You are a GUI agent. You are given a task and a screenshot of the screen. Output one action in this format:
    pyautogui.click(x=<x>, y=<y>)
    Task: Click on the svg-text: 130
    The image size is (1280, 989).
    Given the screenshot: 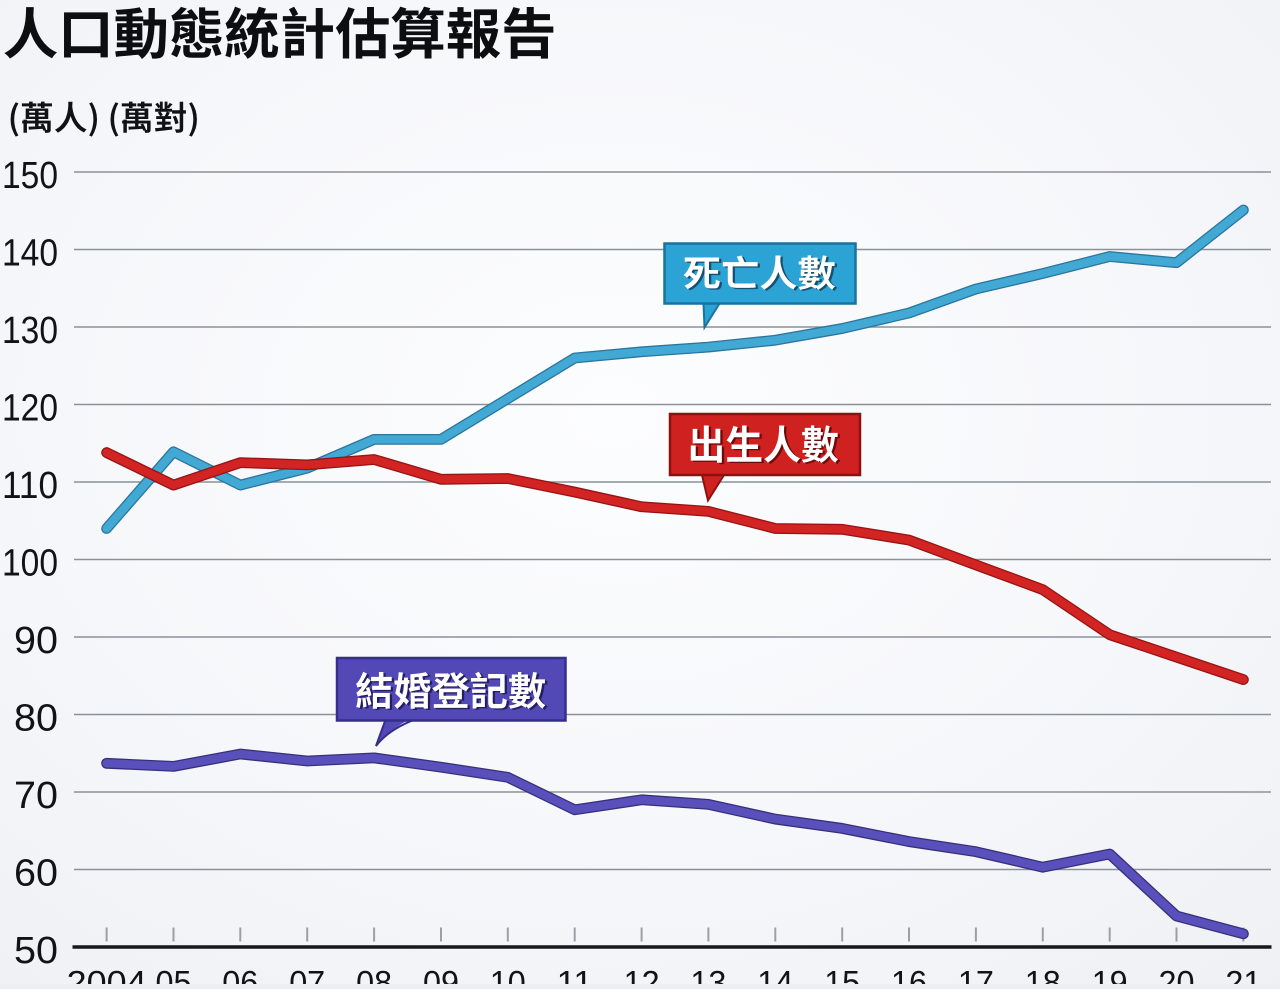 What is the action you would take?
    pyautogui.click(x=30, y=331)
    